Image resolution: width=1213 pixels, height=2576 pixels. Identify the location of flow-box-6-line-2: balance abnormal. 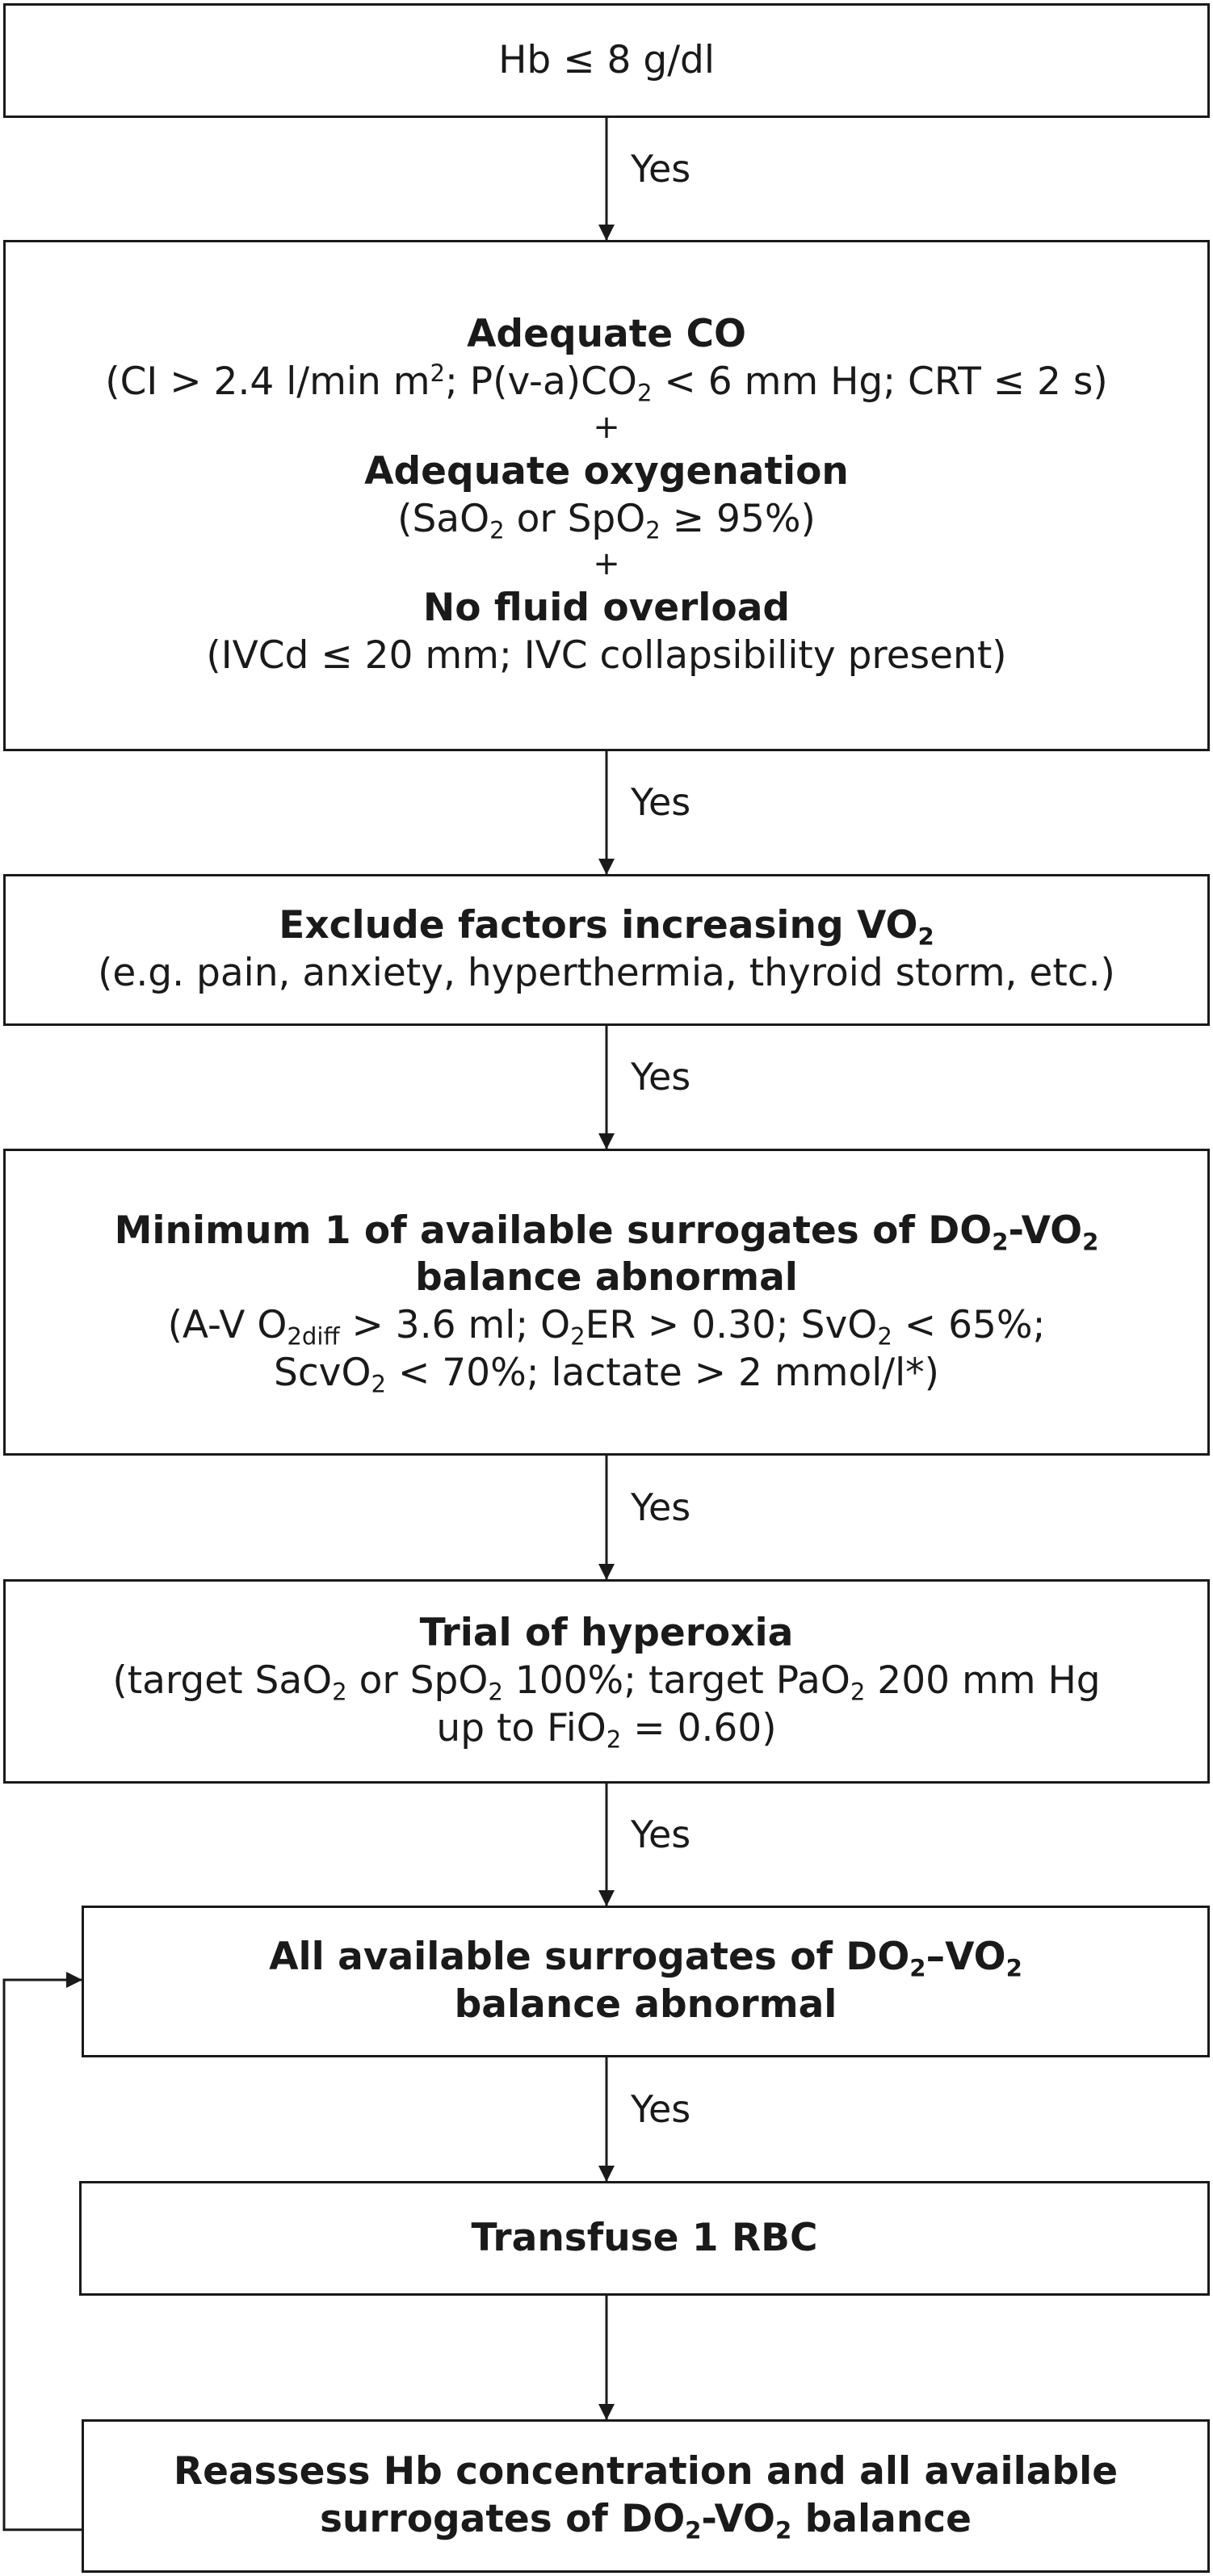
(645, 2005).